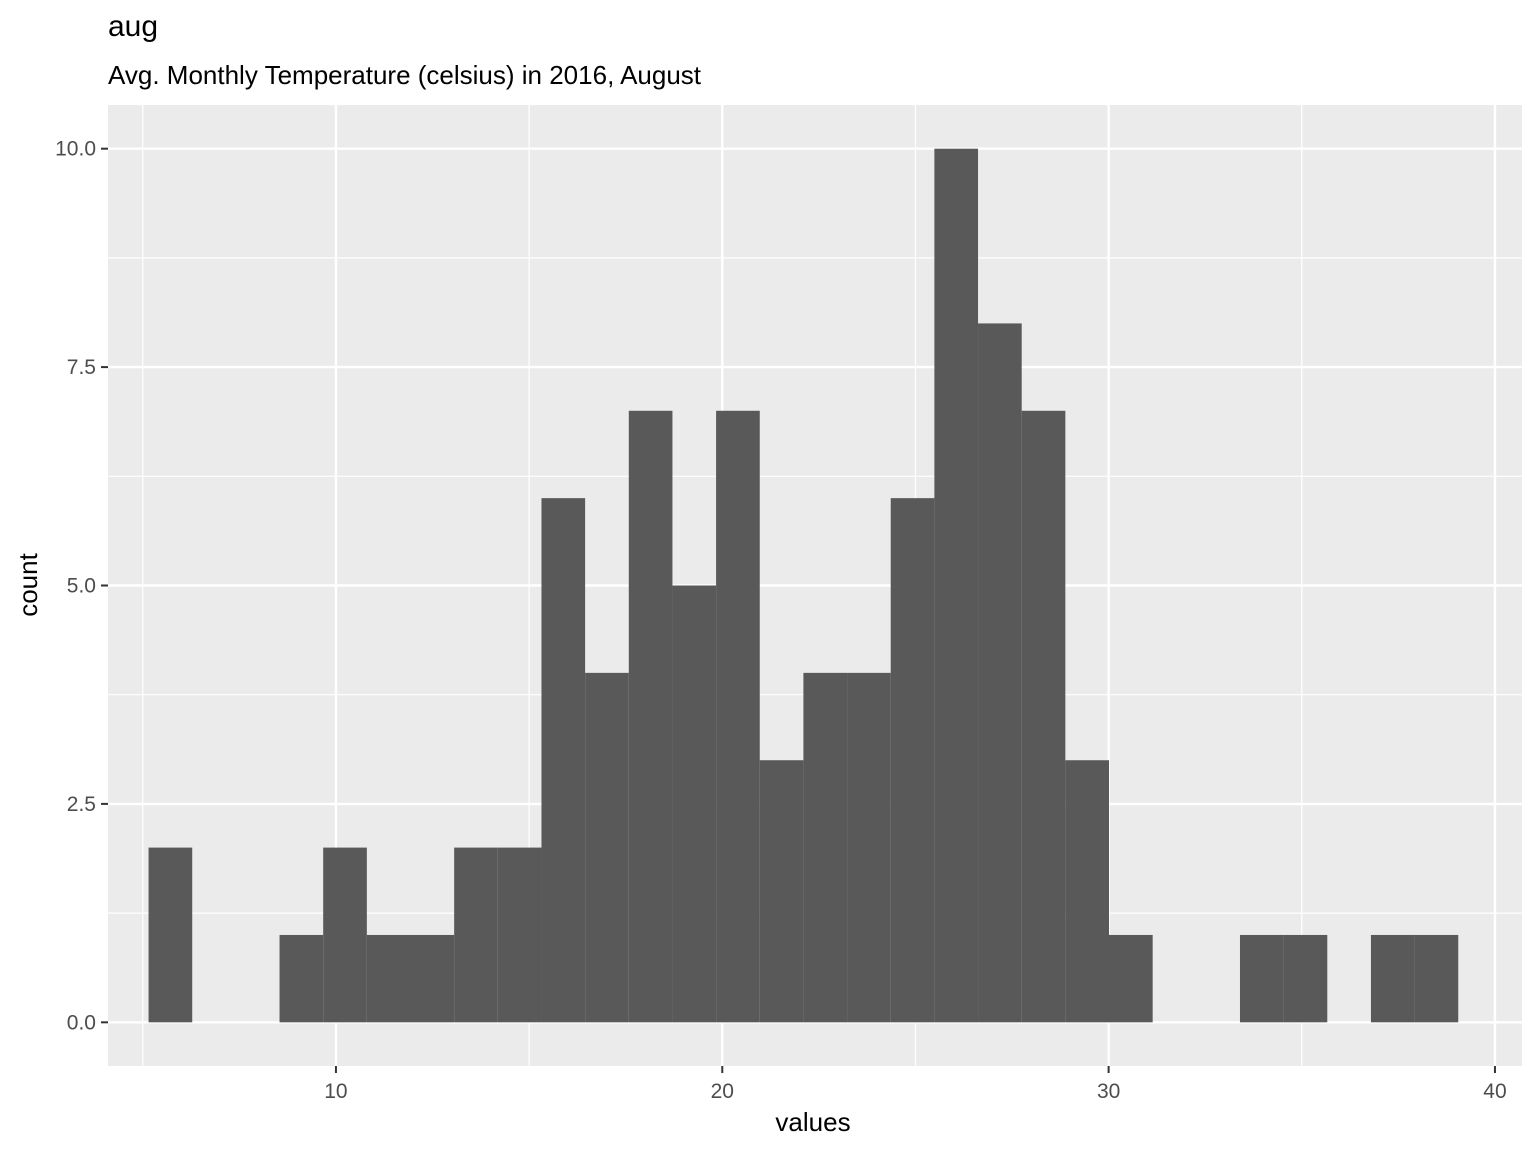 This screenshot has width=1536, height=1152. I want to click on chart-title: aug, so click(133, 26).